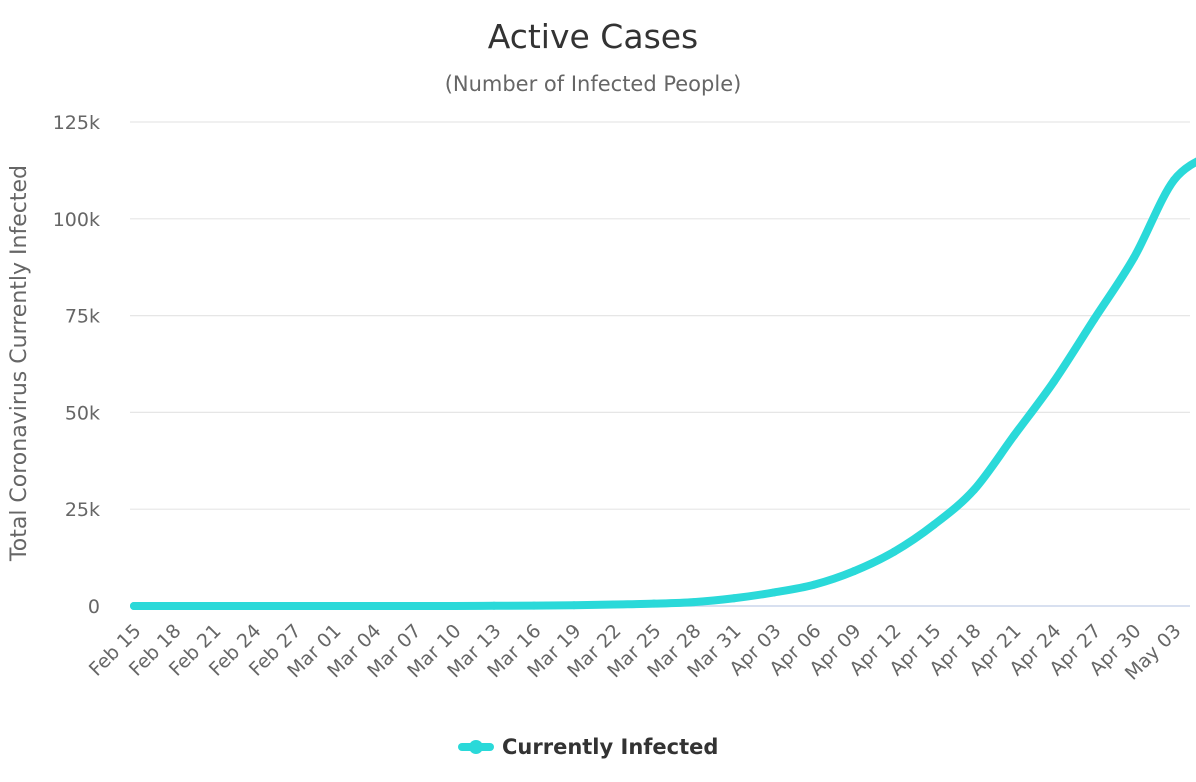 The width and height of the screenshot is (1196, 782). What do you see at coordinates (610, 747) in the screenshot?
I see `legend-label: Currently Infected` at bounding box center [610, 747].